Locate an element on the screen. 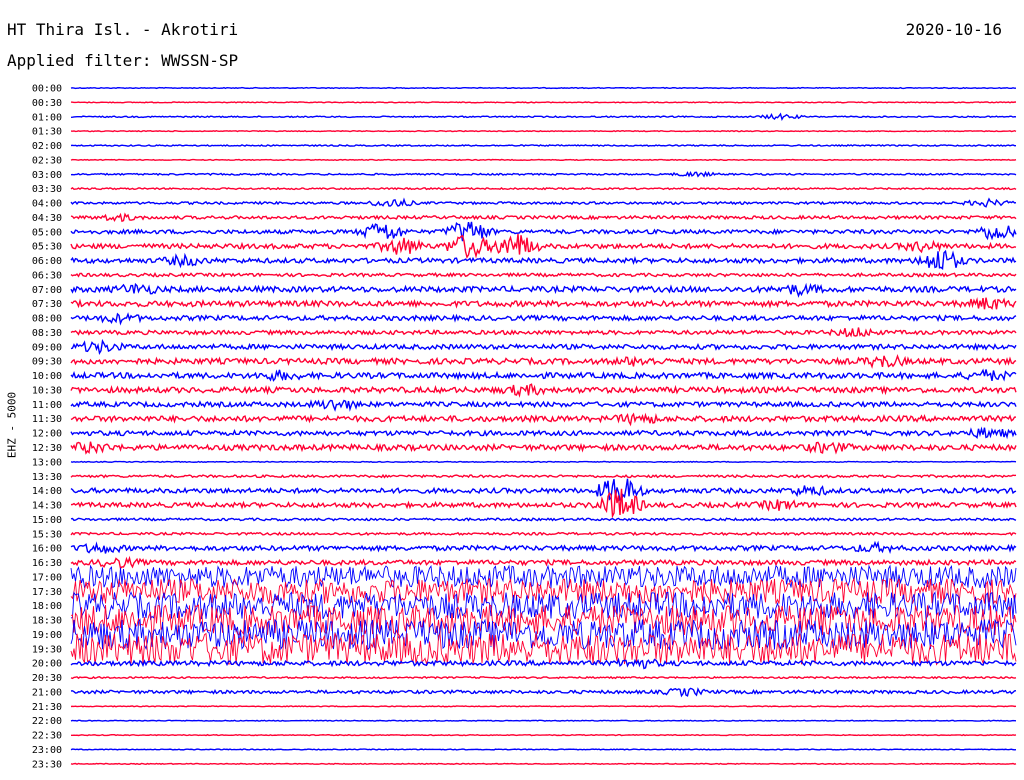 The width and height of the screenshot is (1024, 780). time-tick-label: 14:00 is located at coordinates (47, 491).